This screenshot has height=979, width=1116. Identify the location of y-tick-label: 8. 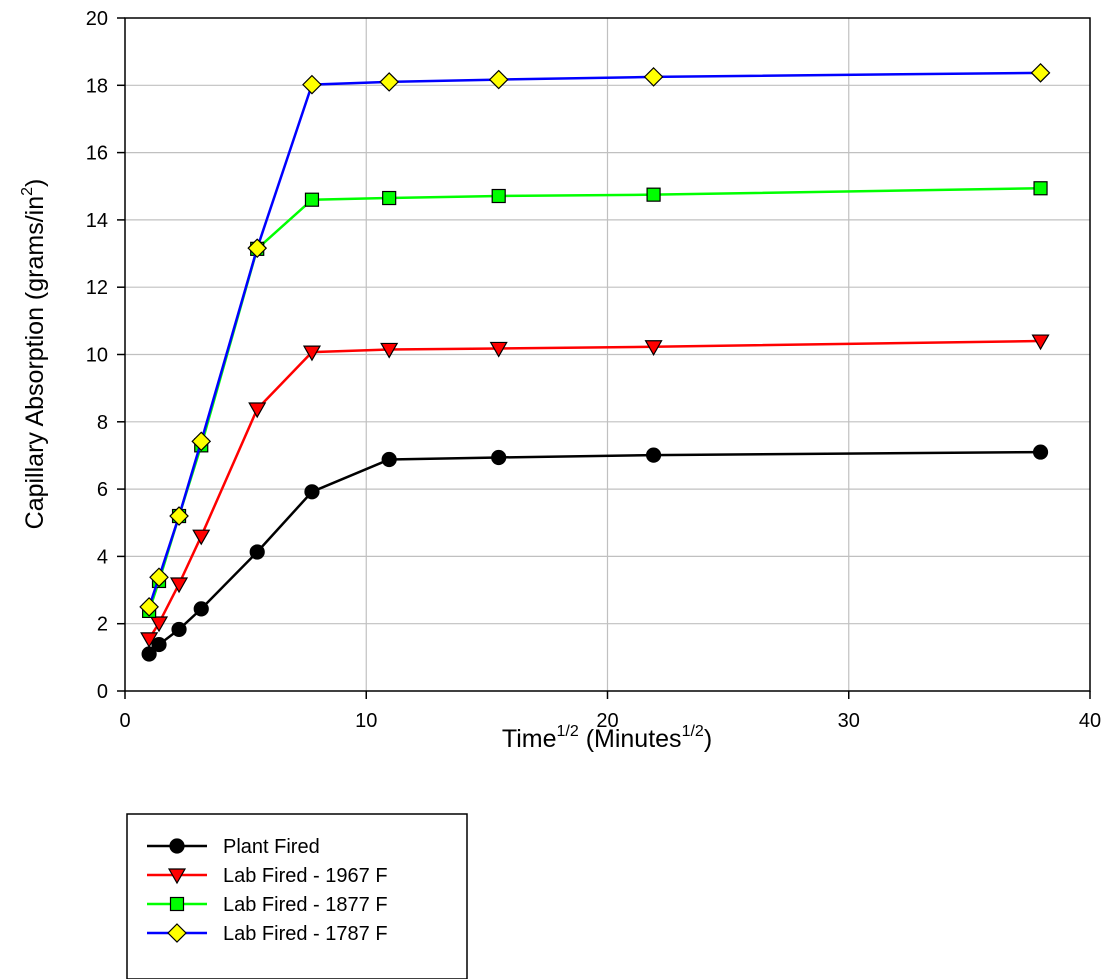
(102, 423).